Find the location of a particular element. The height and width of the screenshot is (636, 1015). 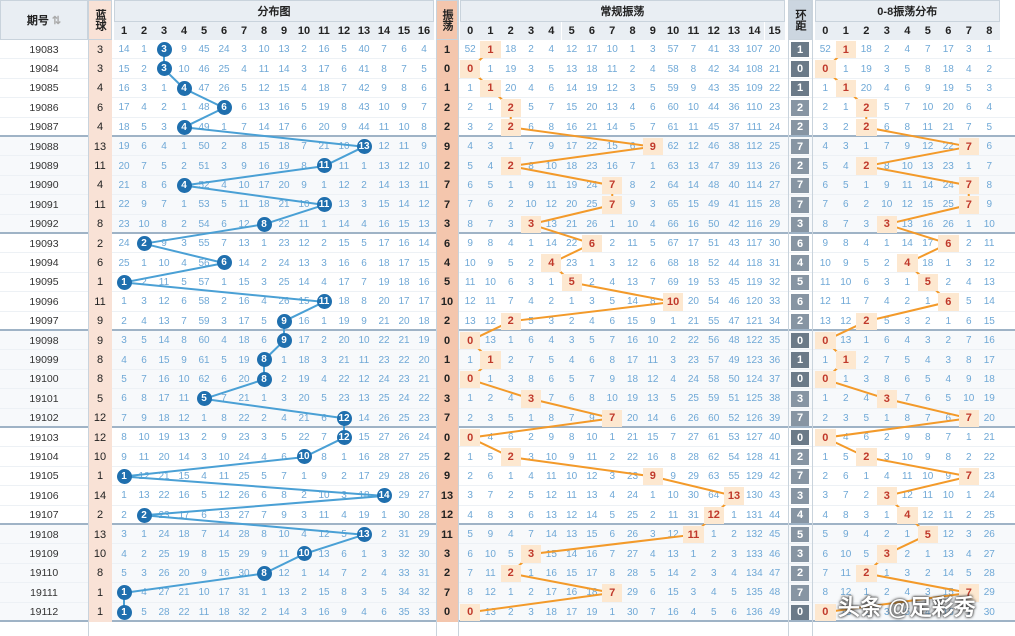

d08-count: 3 is located at coordinates (989, 88).